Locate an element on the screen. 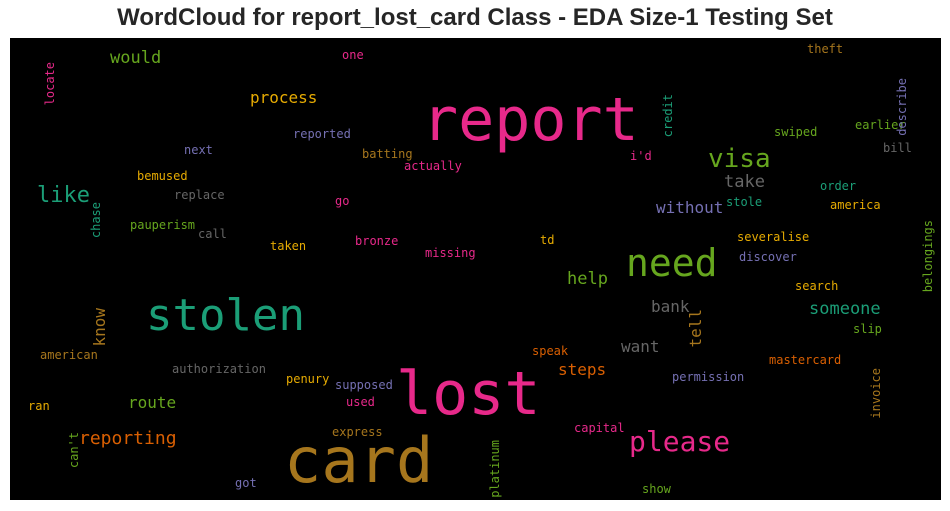 This screenshot has width=950, height=511. word-permission: permission is located at coordinates (708, 377).